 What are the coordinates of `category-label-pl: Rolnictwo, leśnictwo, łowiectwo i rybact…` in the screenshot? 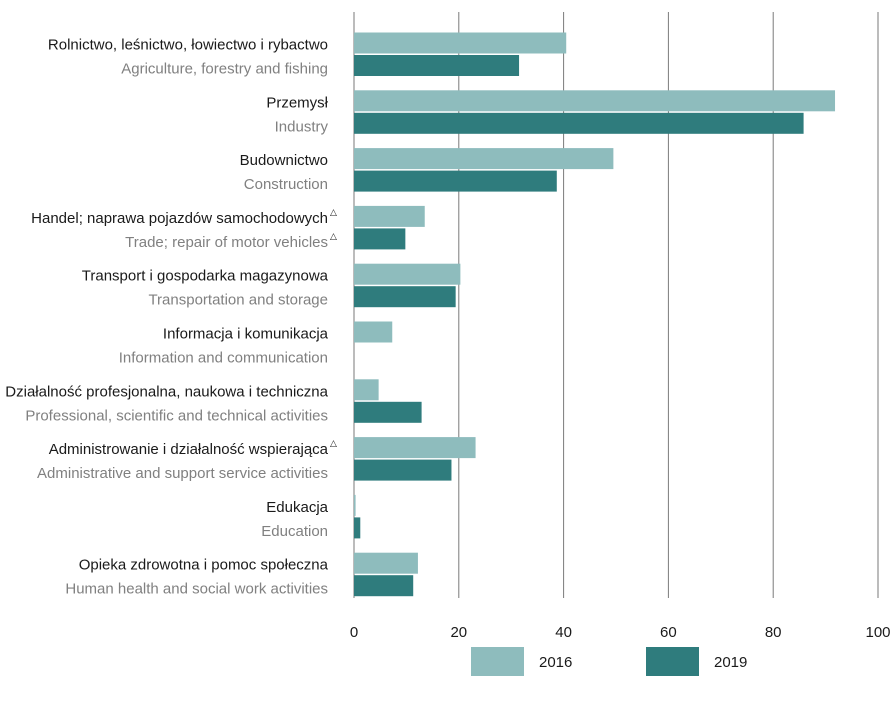 It's located at (188, 45).